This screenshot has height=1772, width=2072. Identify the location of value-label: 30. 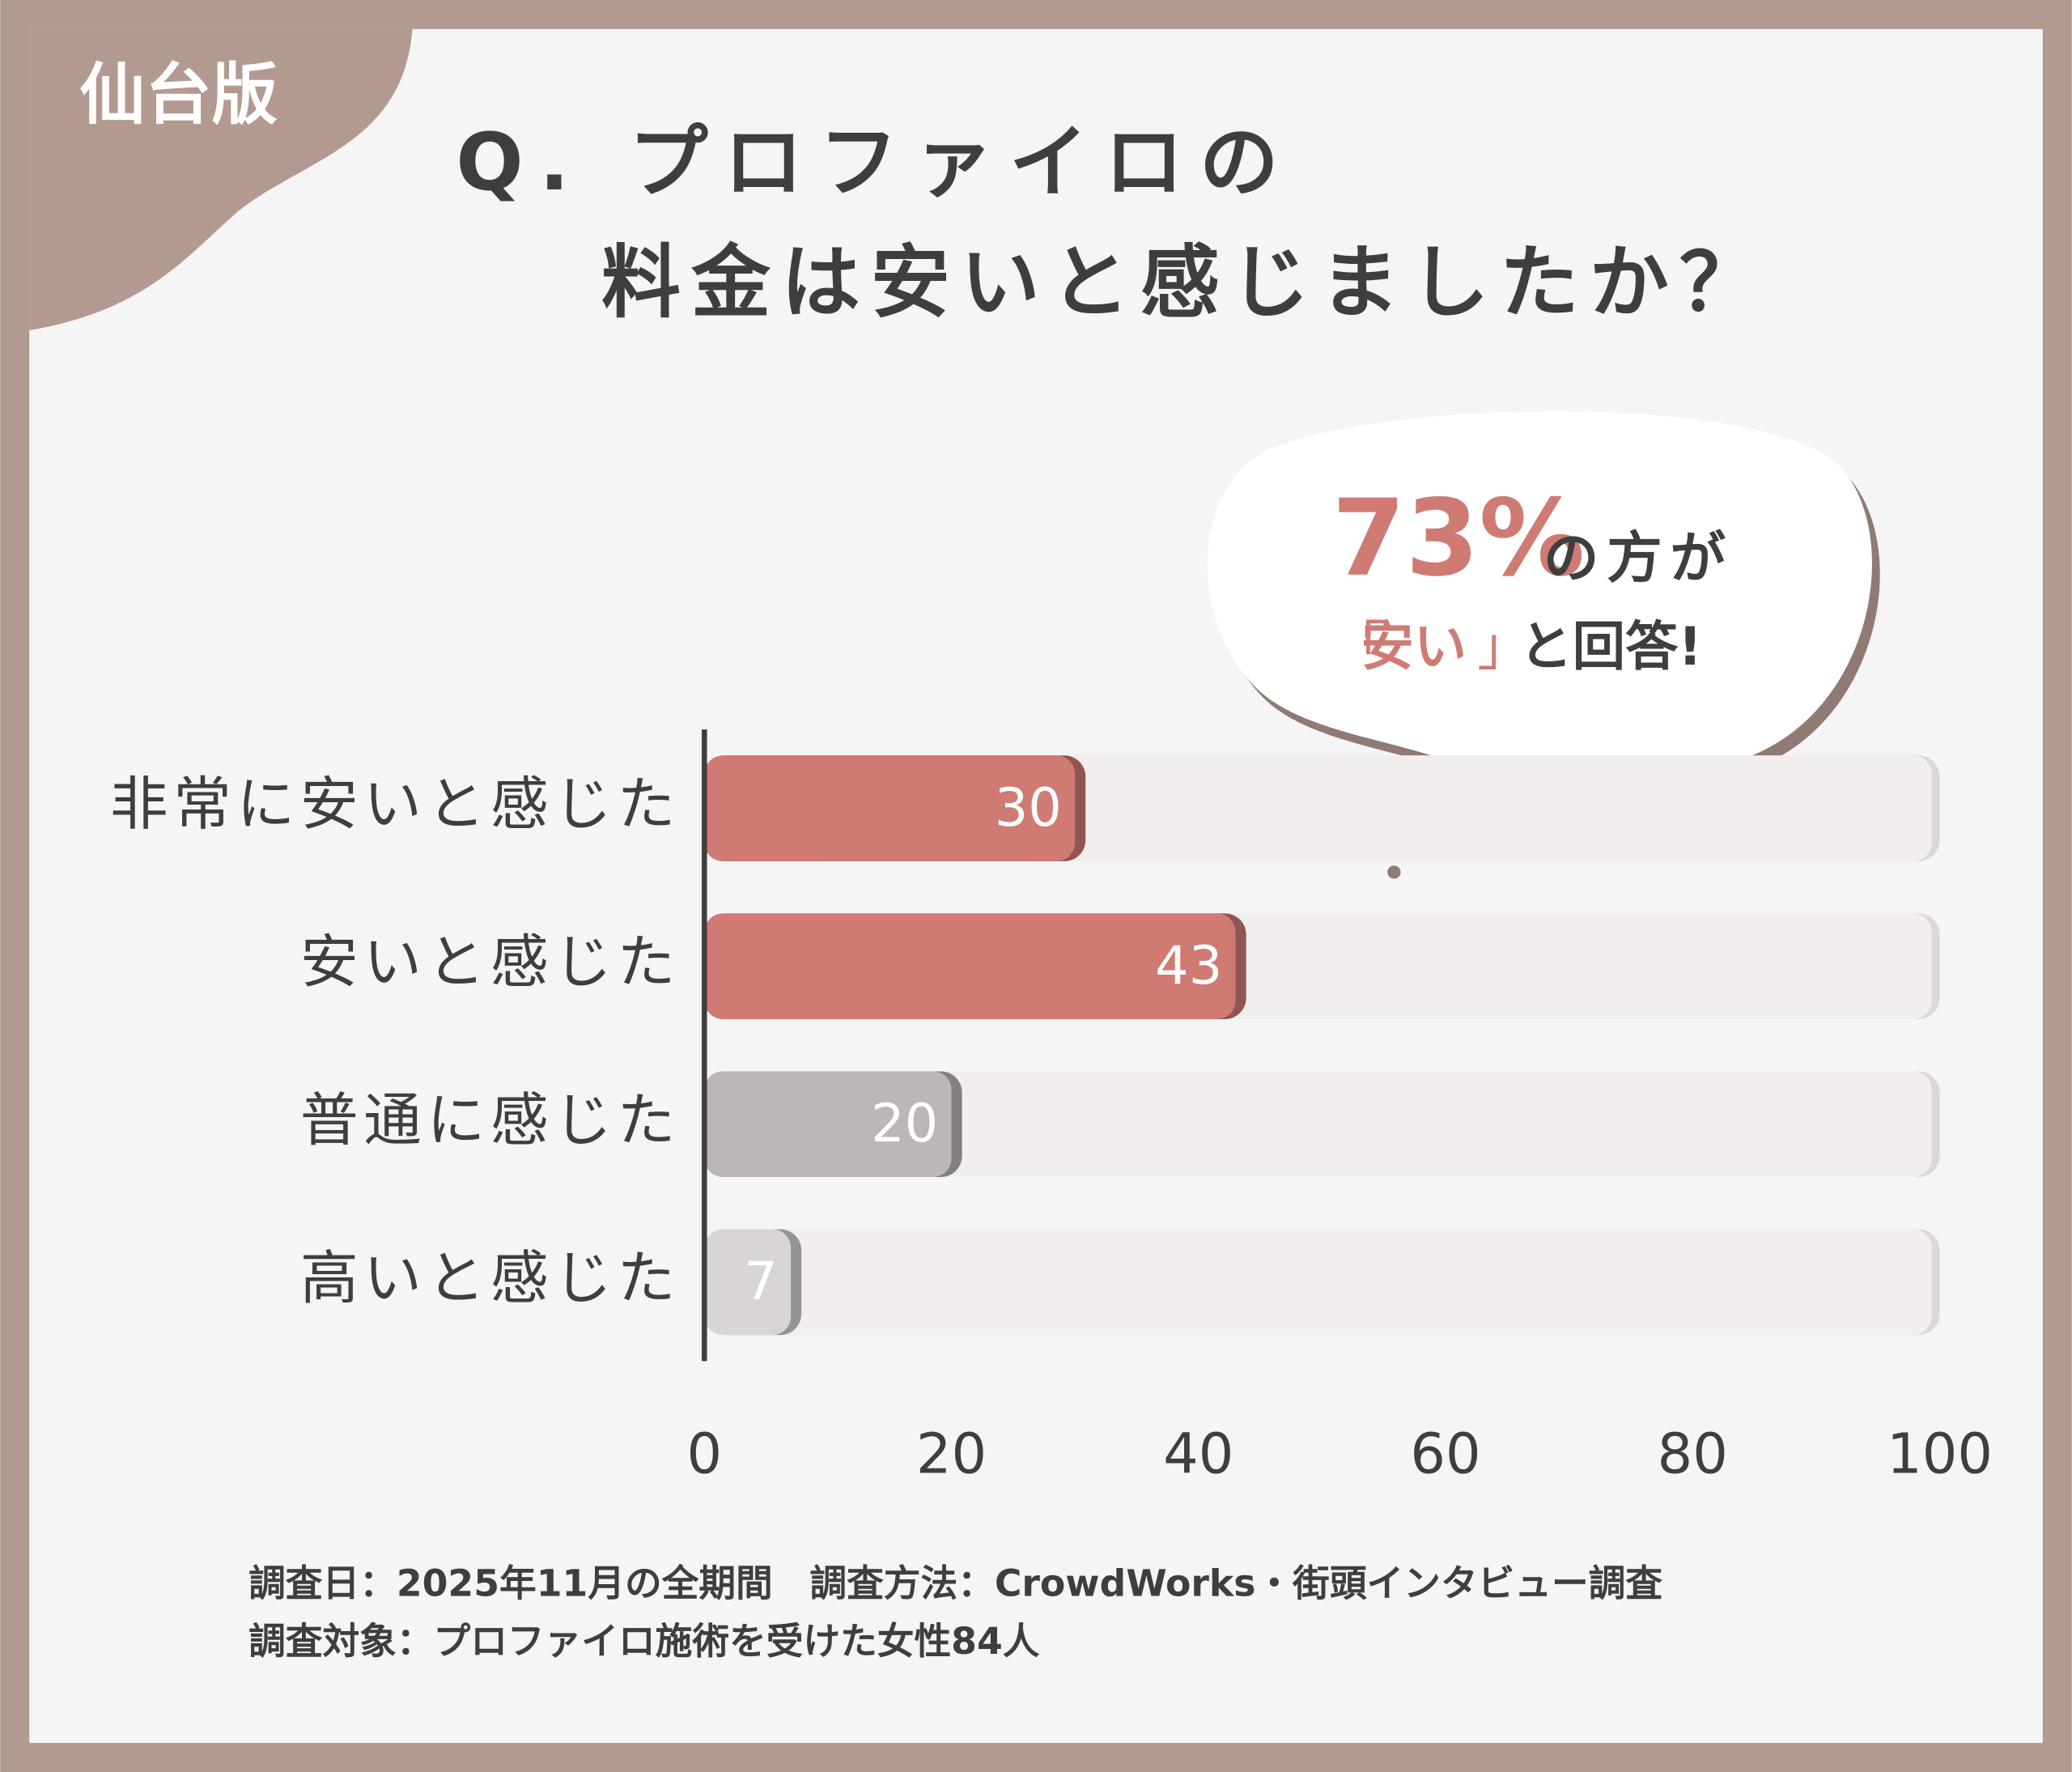
(1028, 808).